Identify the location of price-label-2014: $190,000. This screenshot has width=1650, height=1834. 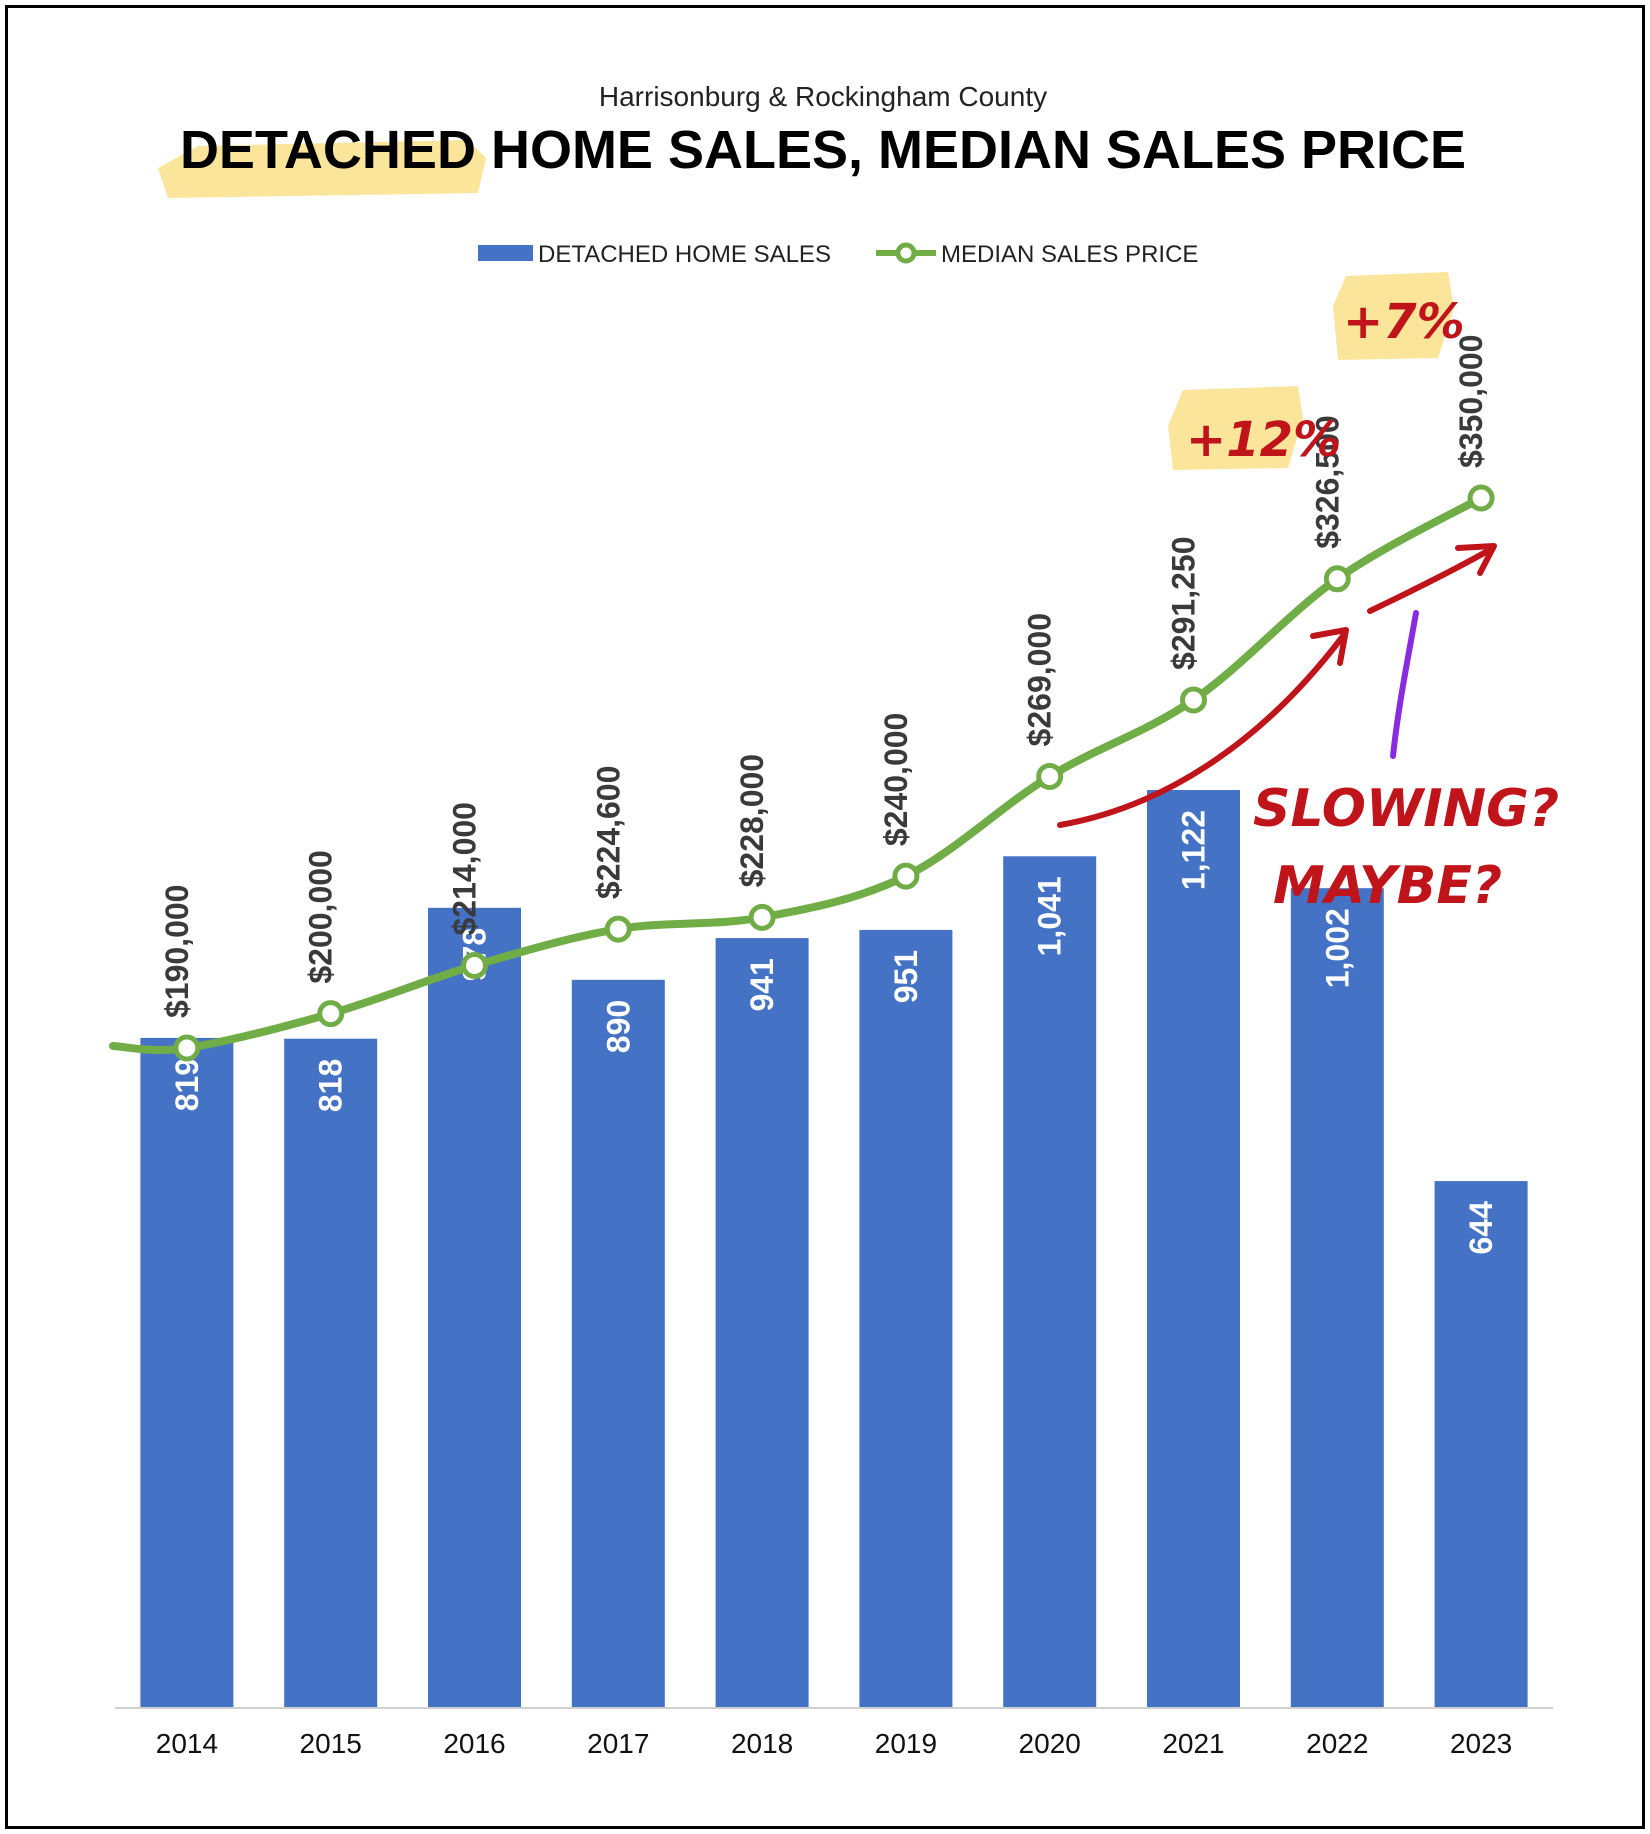
(177, 951).